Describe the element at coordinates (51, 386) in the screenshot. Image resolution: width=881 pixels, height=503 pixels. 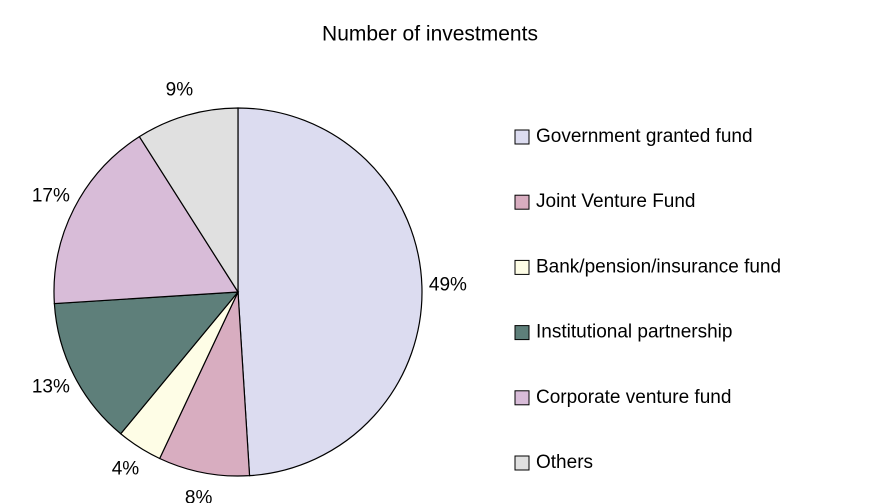
I see `data-label: 13%` at that location.